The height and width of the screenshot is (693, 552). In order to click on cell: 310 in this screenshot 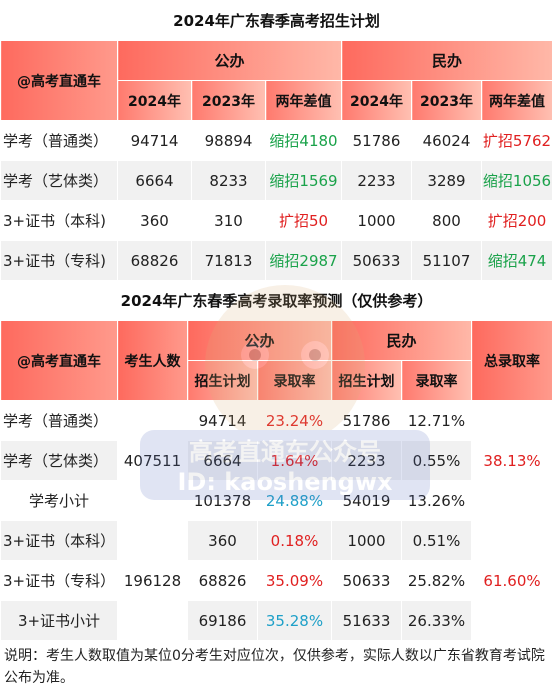, I will do `click(228, 220)`.